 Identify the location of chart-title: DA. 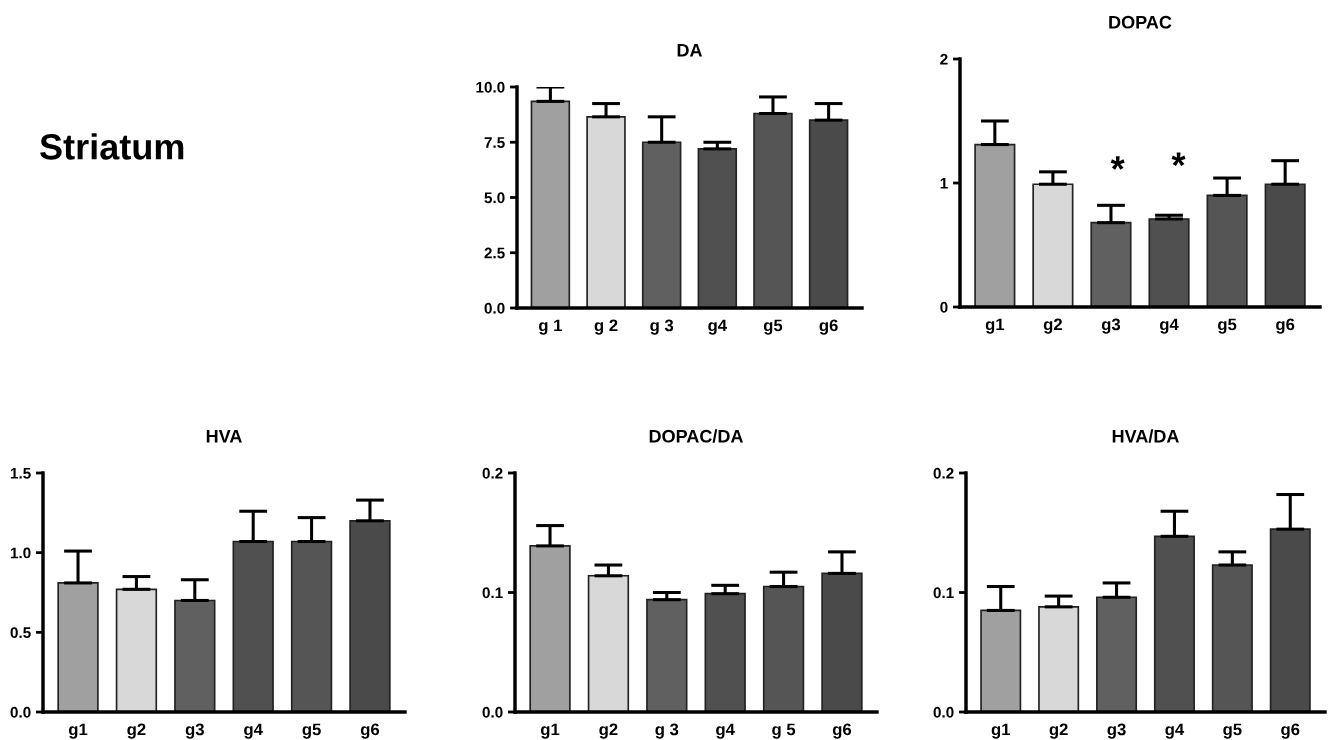
(690, 50).